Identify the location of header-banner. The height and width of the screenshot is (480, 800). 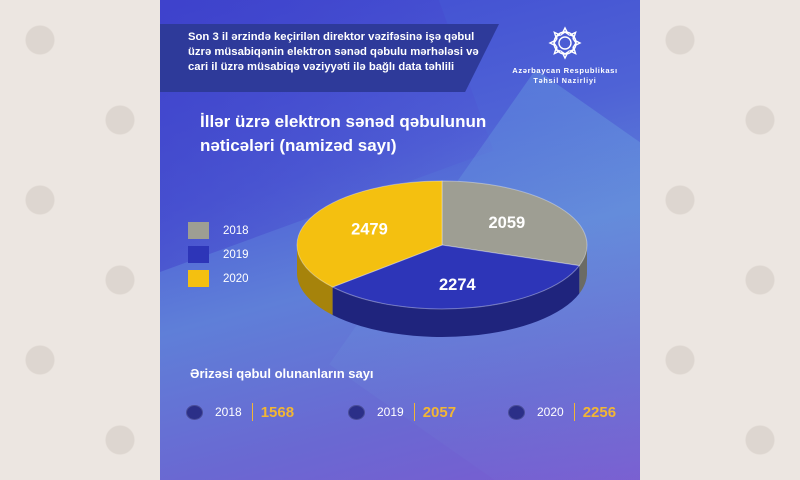
(329, 58).